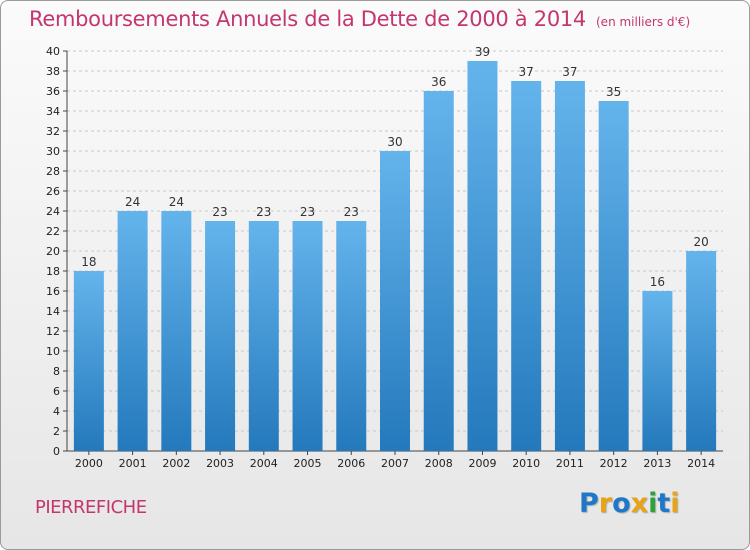 This screenshot has height=550, width=750. I want to click on value-label-2008: 36, so click(438, 82).